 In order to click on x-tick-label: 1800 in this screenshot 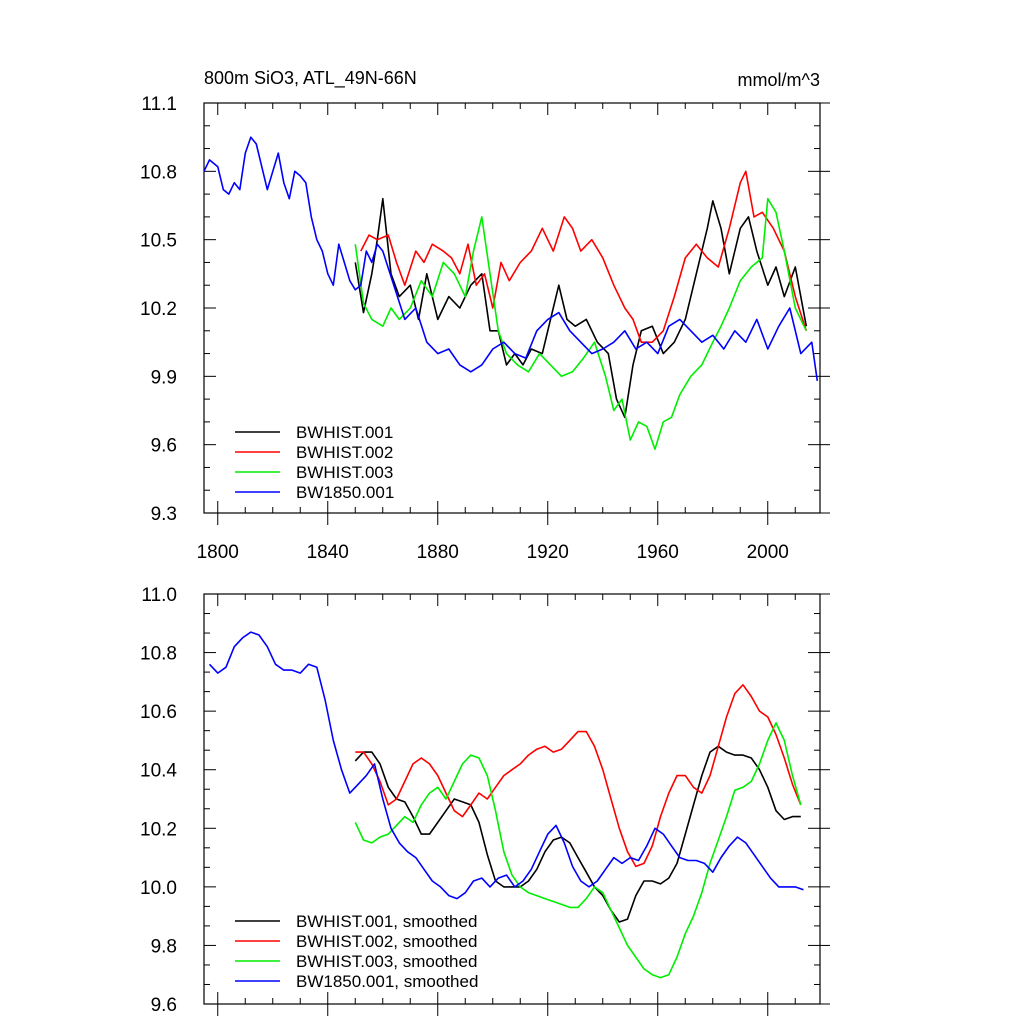, I will do `click(218, 552)`.